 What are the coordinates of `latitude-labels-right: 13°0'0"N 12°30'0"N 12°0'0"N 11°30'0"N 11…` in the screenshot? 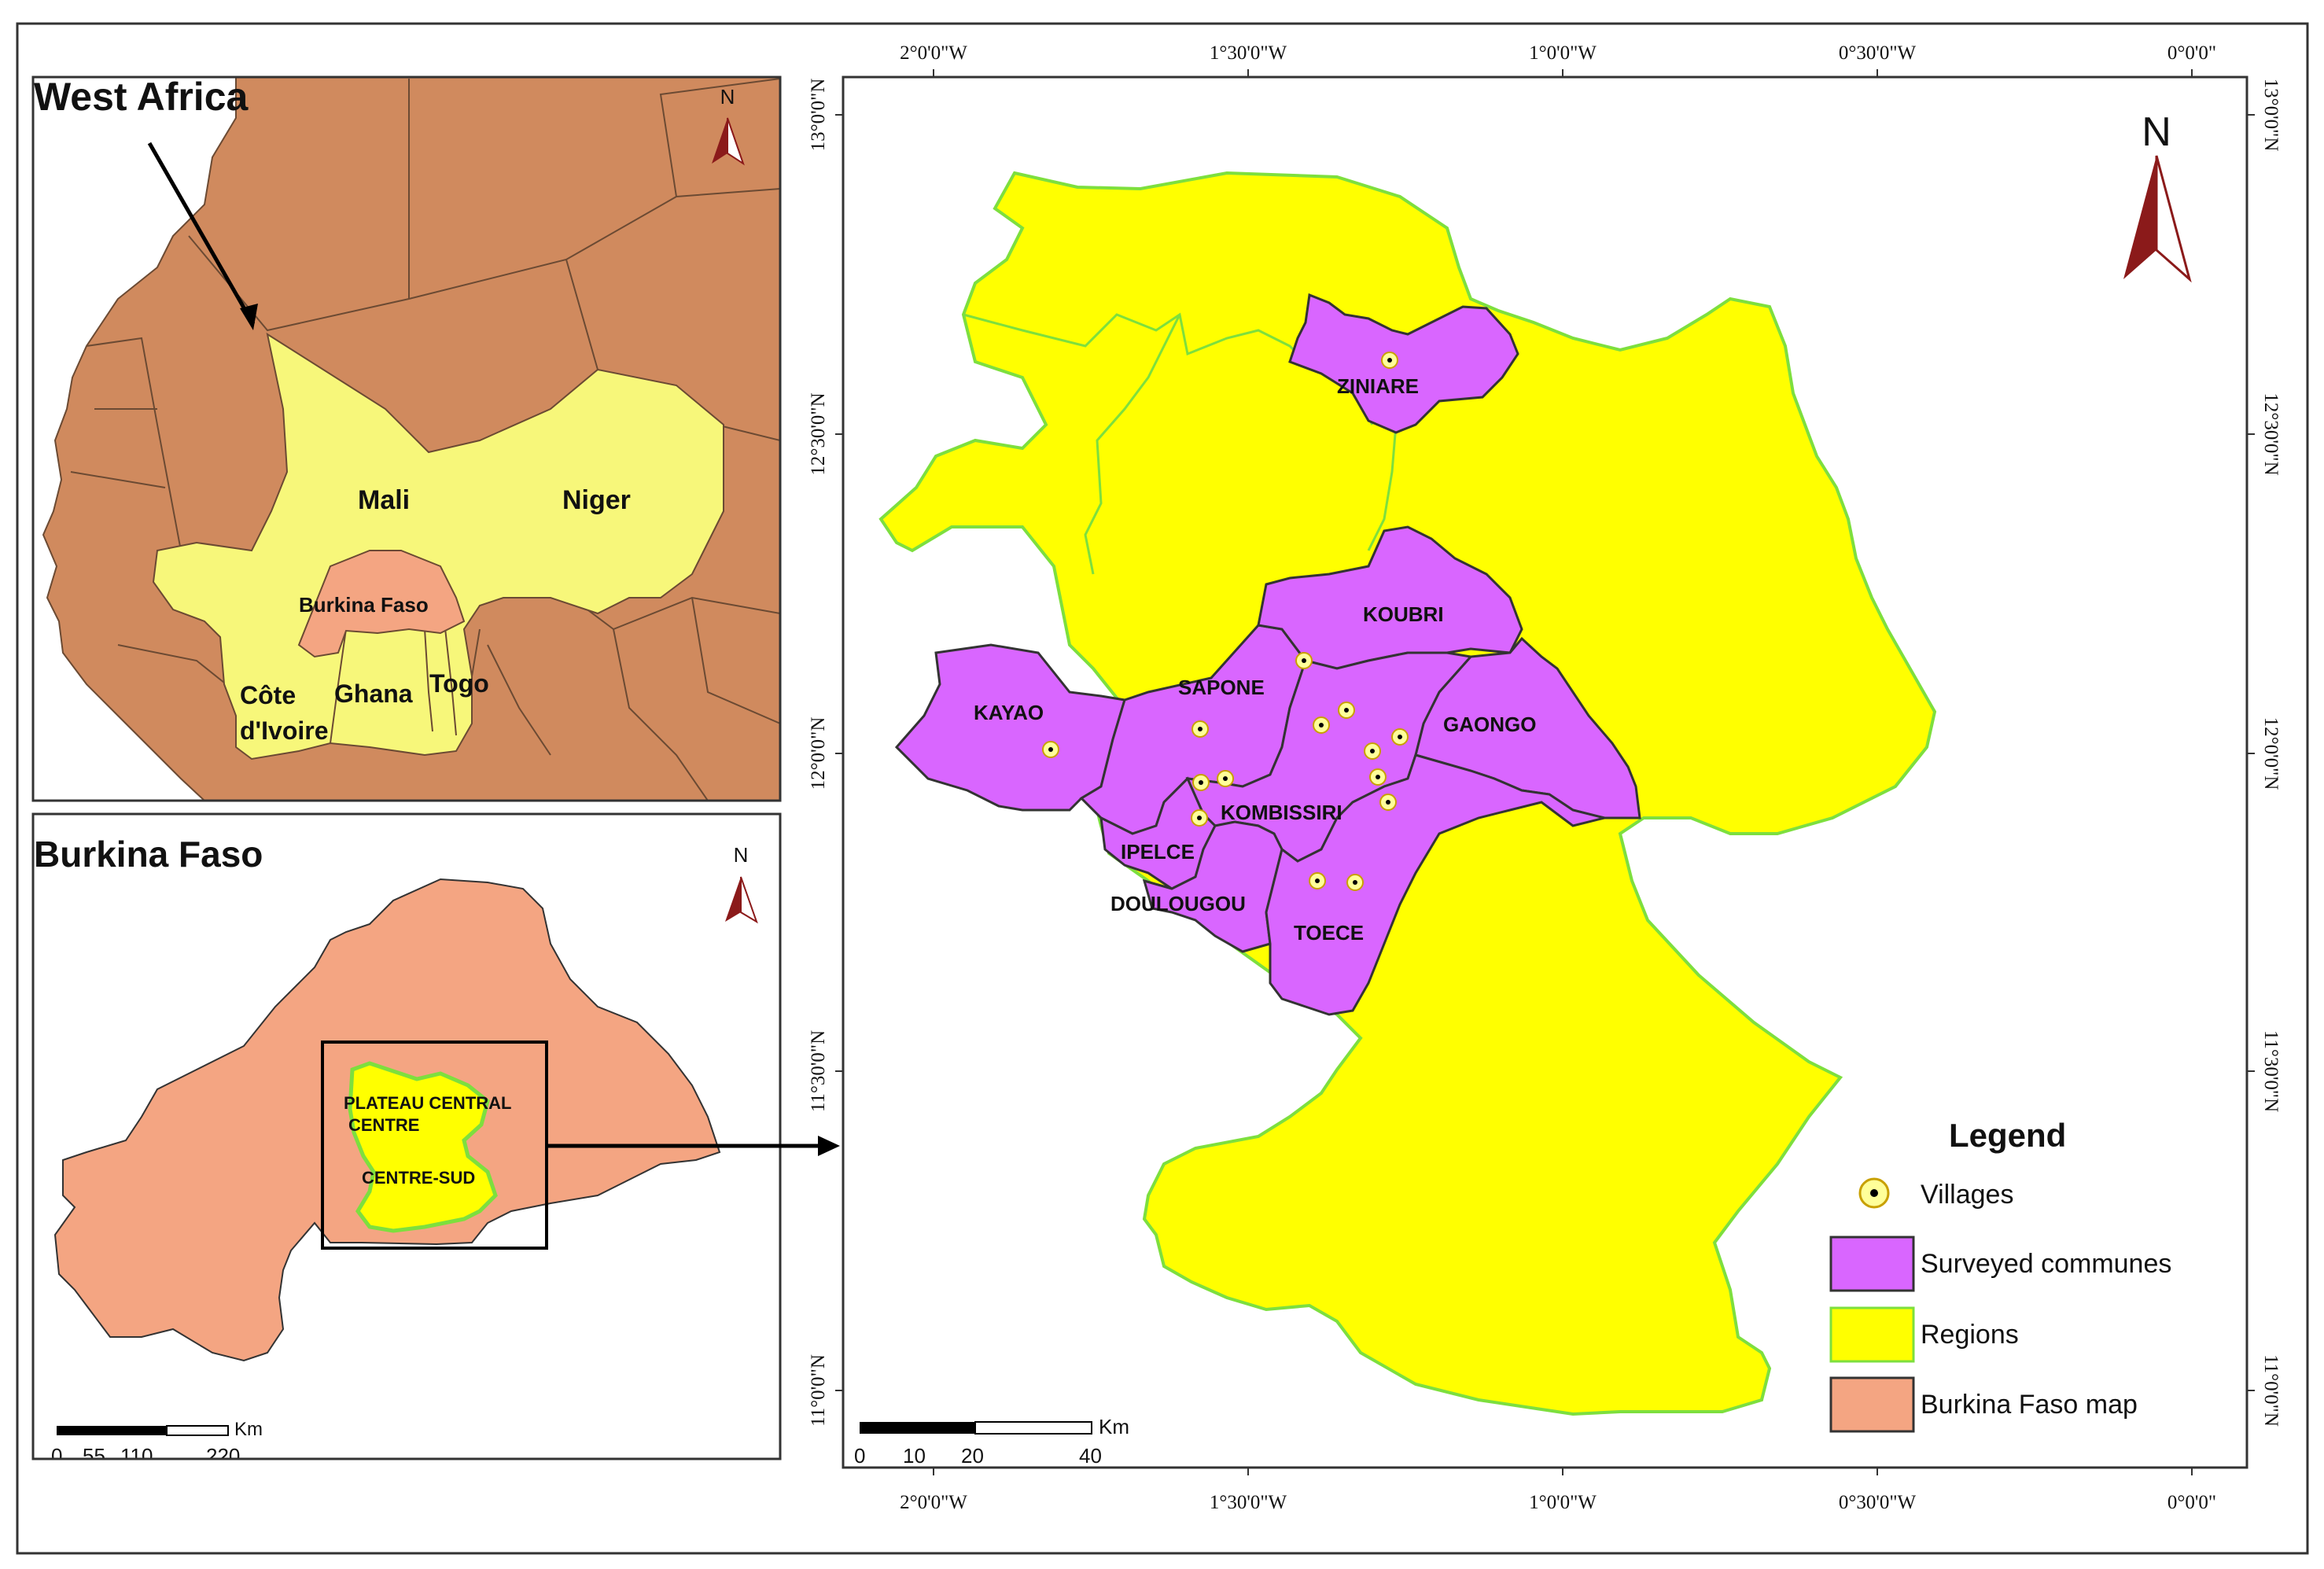 It's located at (2271, 753).